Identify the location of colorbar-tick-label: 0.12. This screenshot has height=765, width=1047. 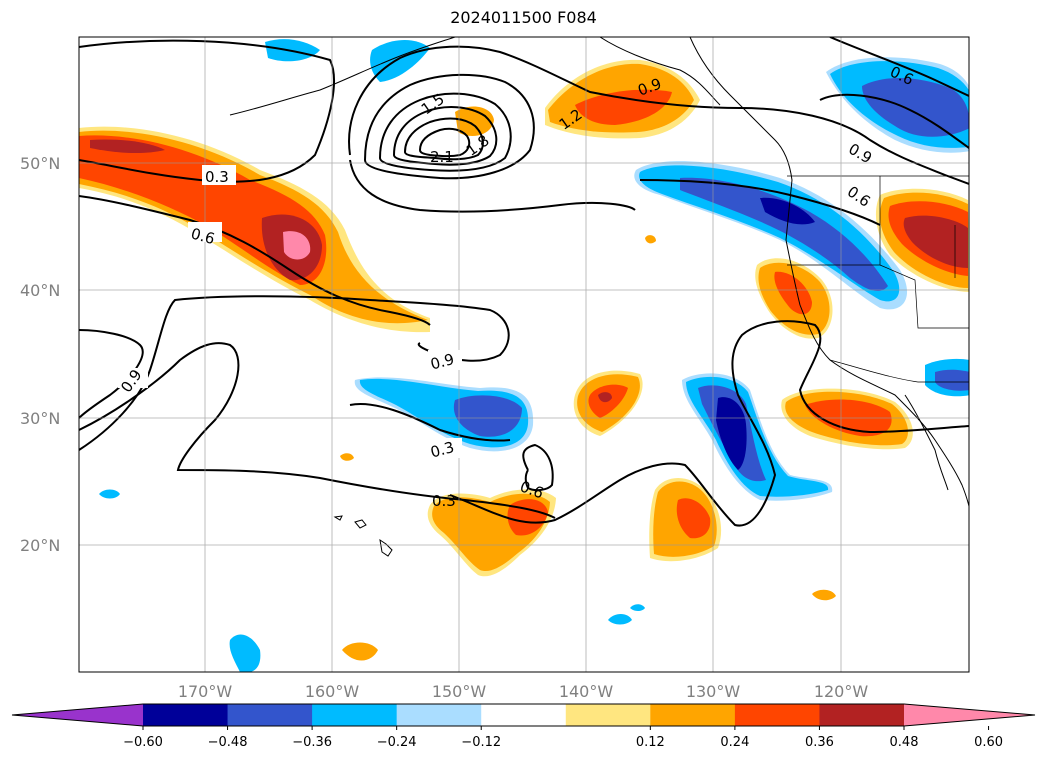
(650, 742).